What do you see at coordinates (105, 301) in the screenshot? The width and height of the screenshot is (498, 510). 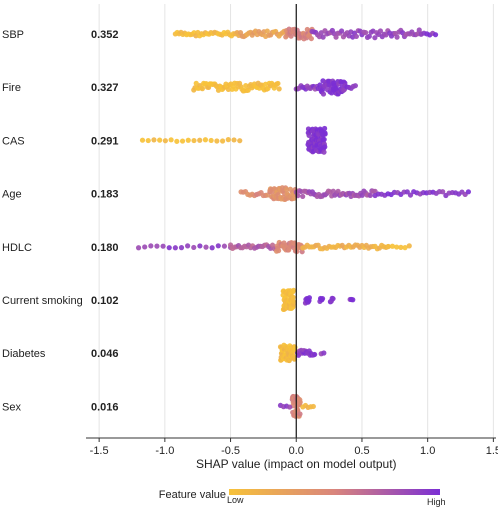 I see `importance-value: 0.102` at bounding box center [105, 301].